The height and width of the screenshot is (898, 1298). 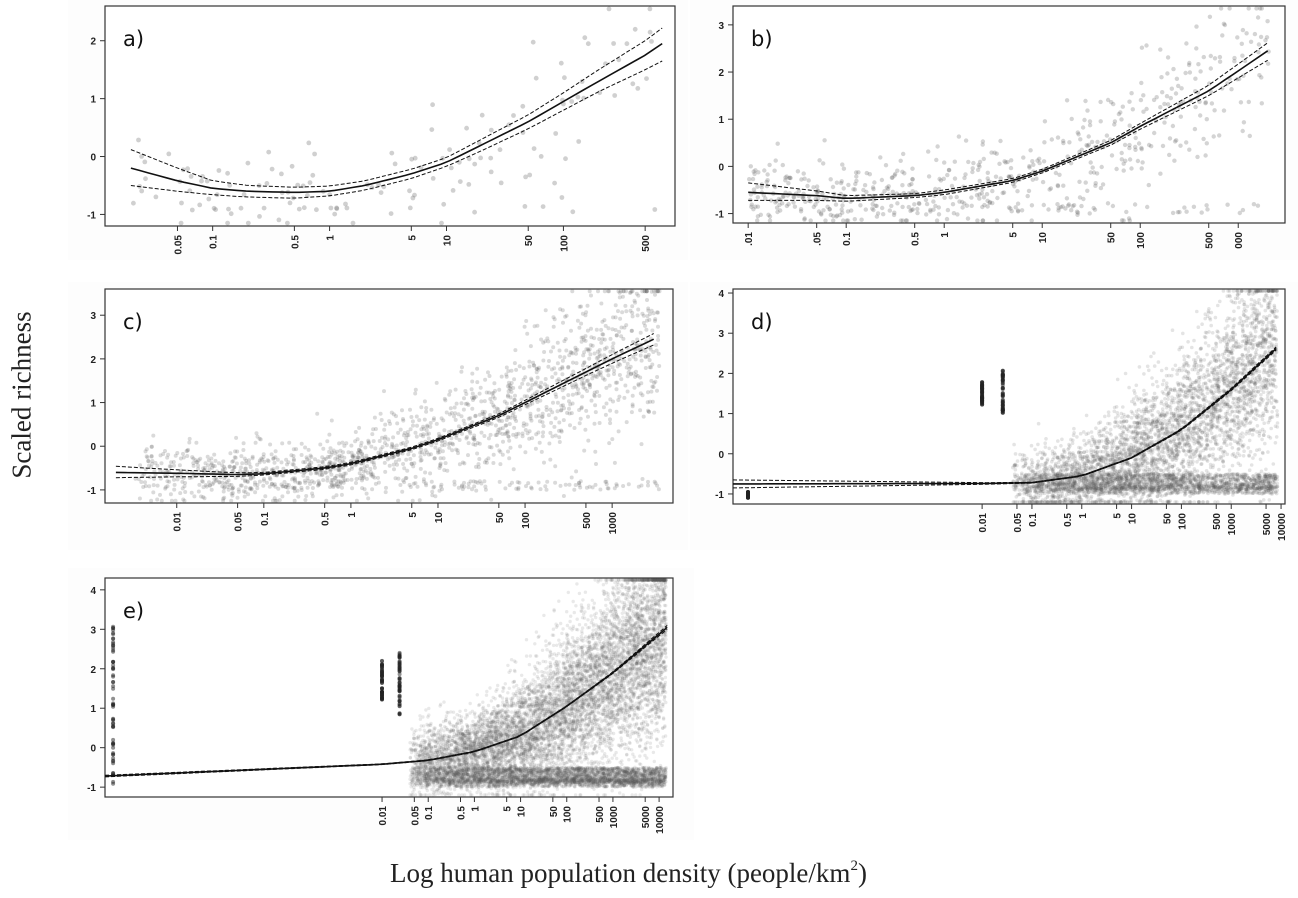 I want to click on y-tick-label: 1, so click(x=721, y=120).